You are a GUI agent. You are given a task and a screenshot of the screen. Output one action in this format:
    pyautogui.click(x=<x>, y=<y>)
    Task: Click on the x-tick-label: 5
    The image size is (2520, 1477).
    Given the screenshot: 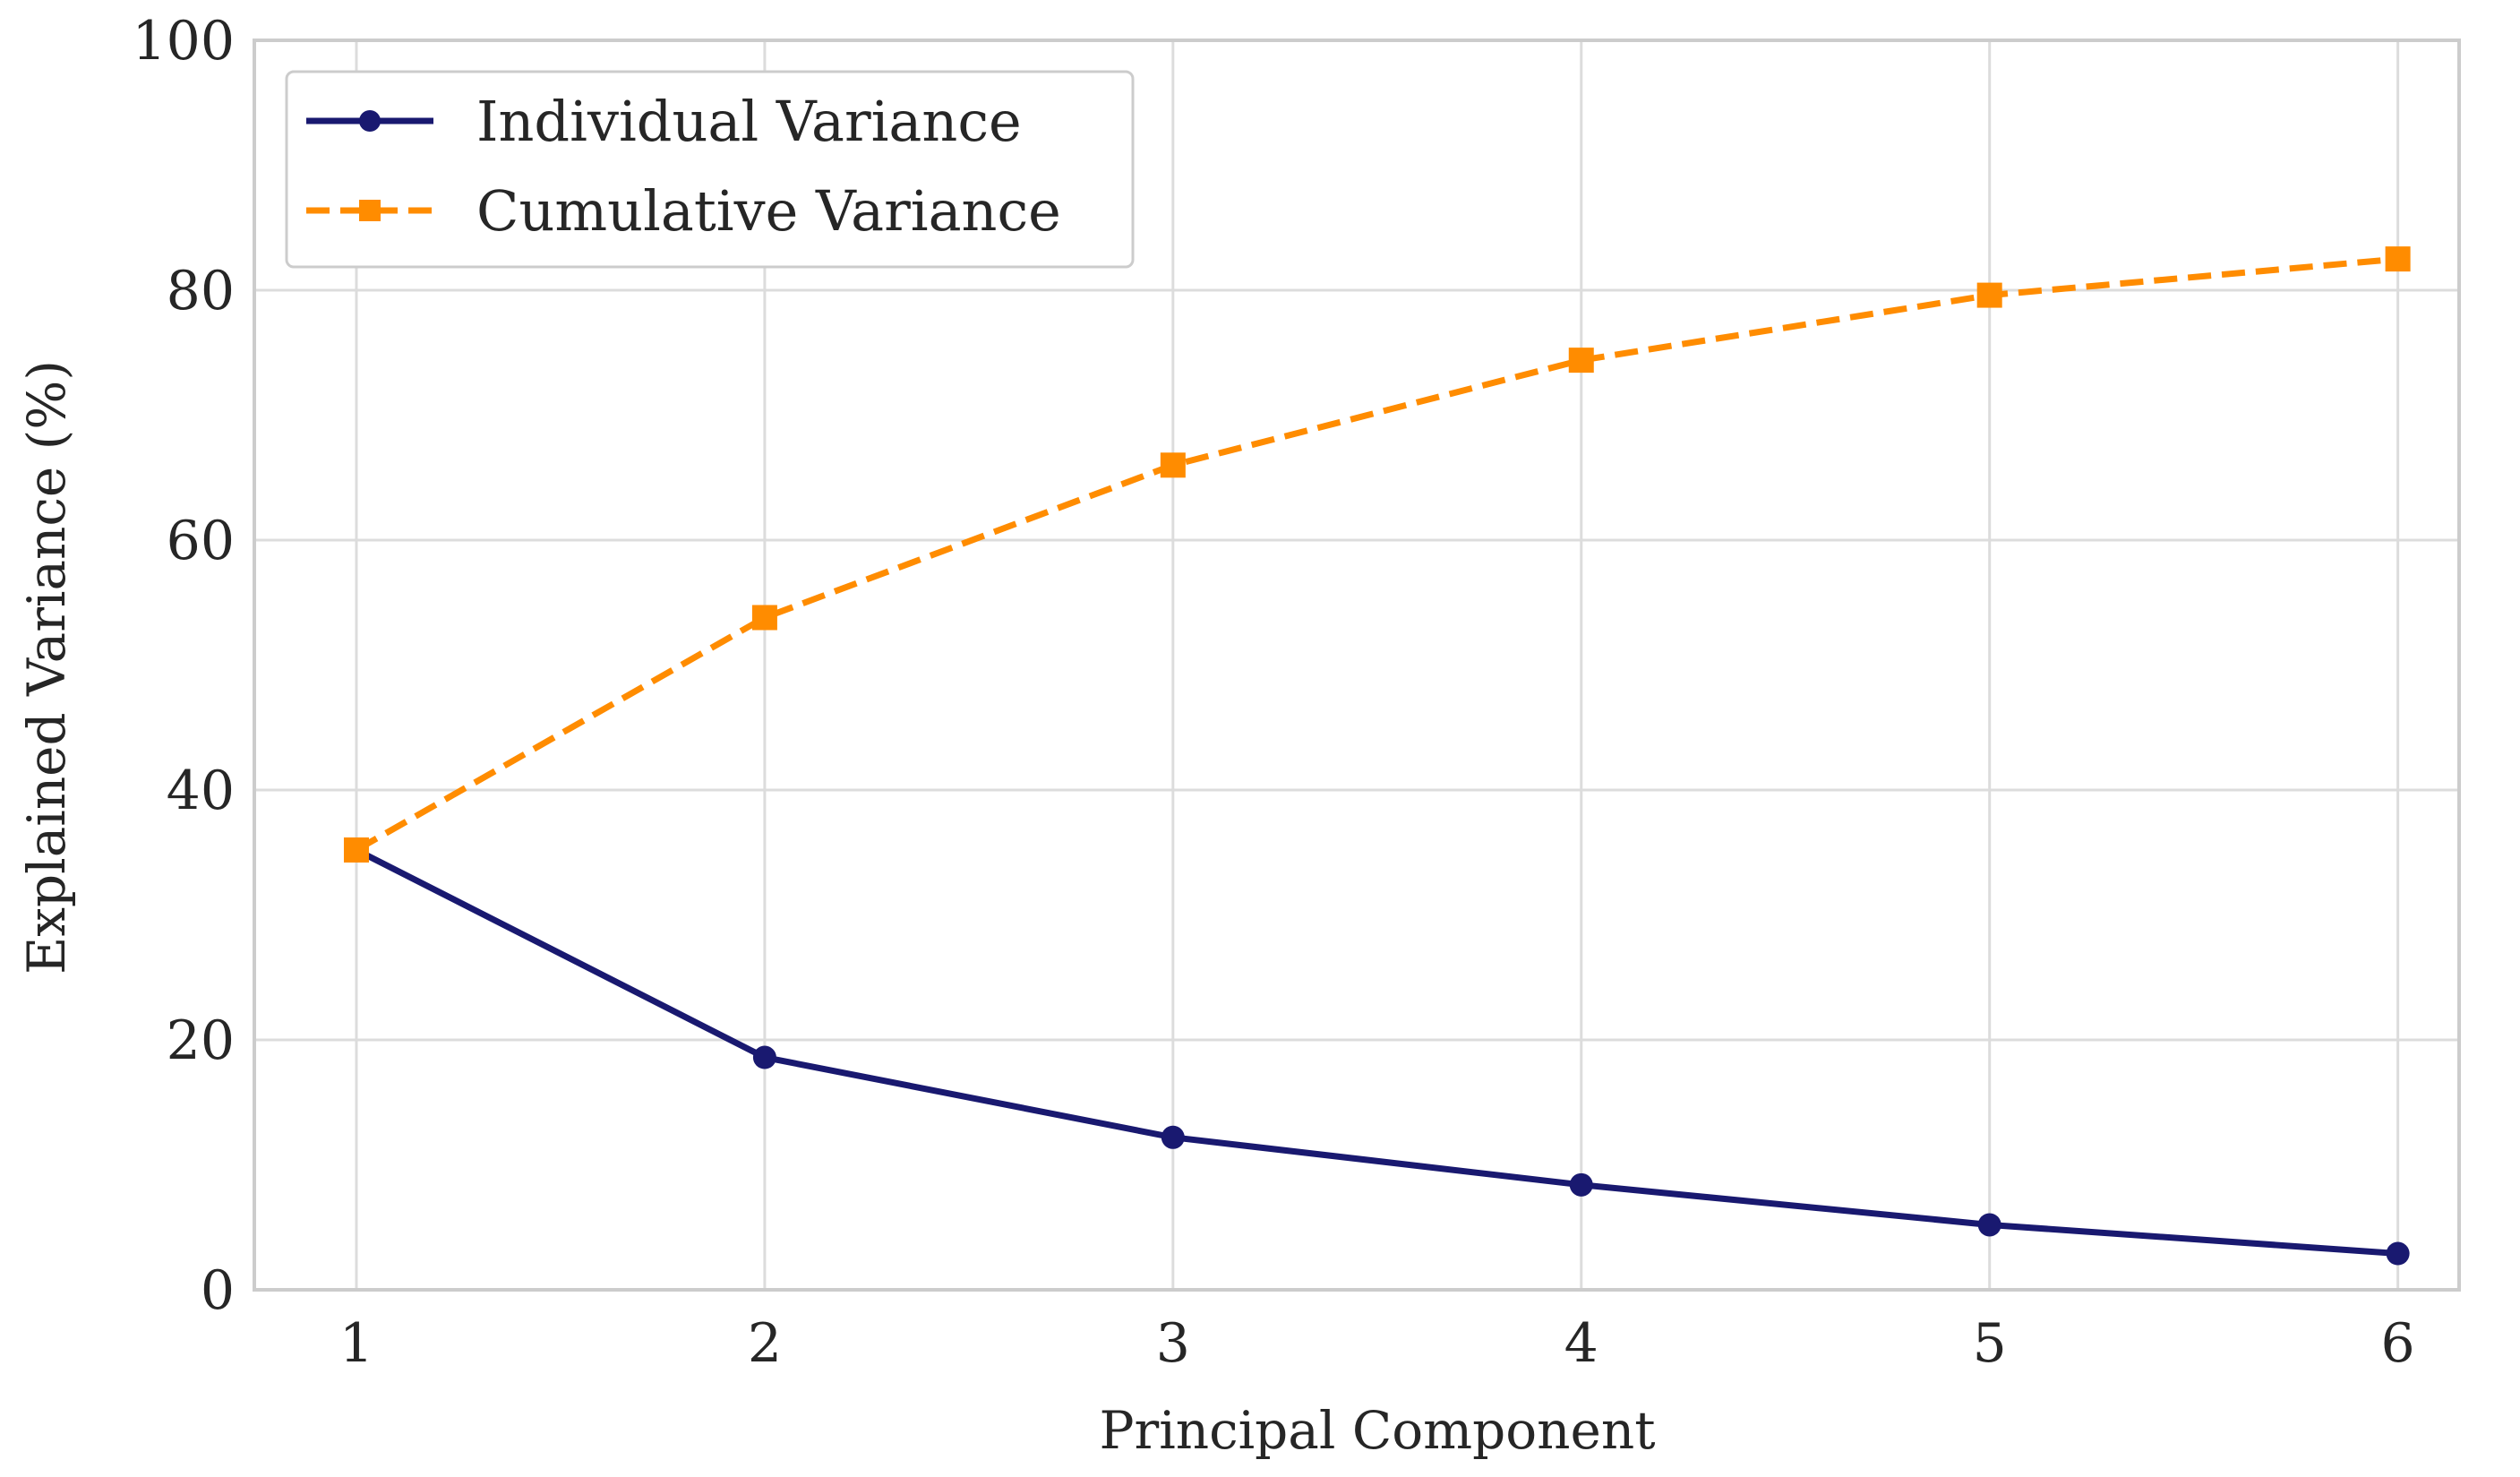 What is the action you would take?
    pyautogui.click(x=1990, y=1343)
    